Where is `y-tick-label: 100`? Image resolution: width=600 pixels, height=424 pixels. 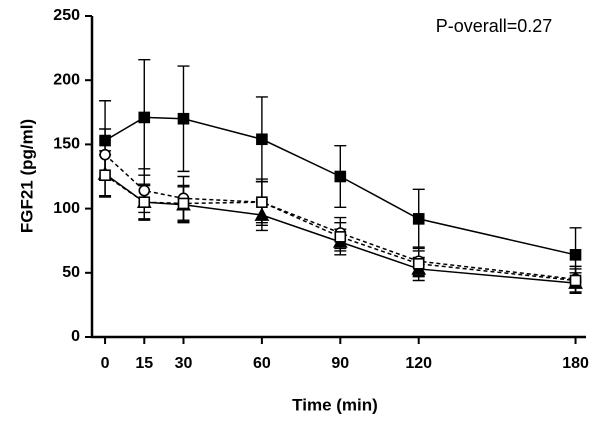
y-tick-label: 100 is located at coordinates (66, 208).